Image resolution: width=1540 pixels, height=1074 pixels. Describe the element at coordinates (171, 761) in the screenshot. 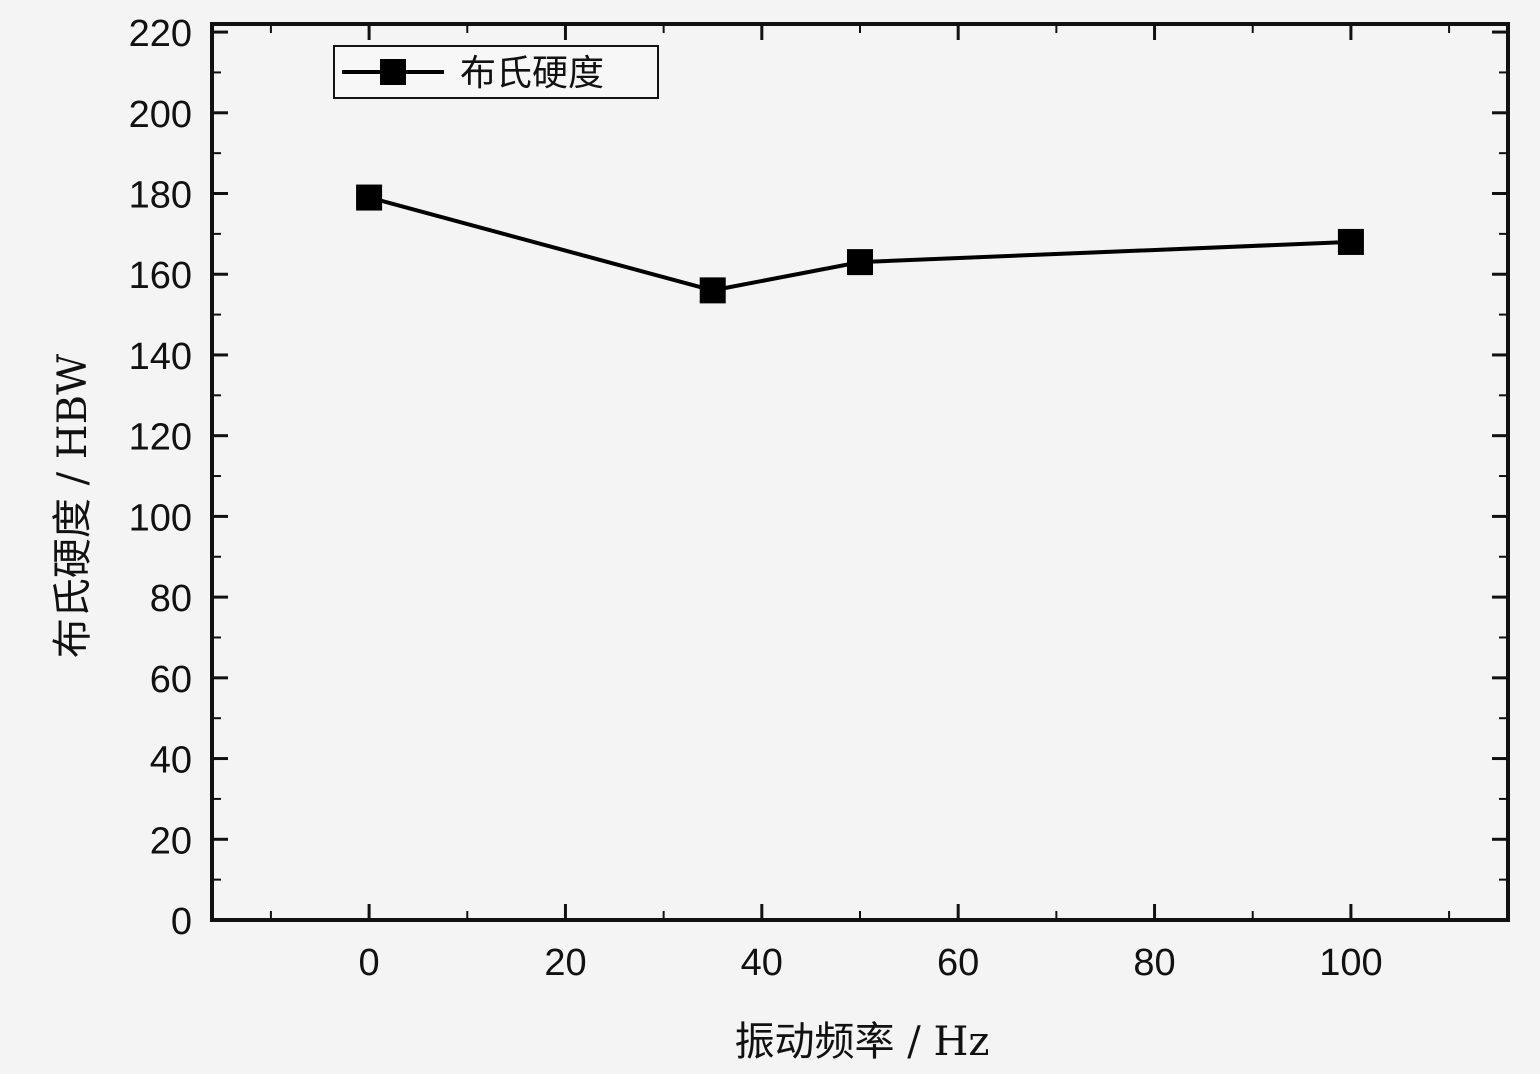

I see `y-tick-label: 40` at that location.